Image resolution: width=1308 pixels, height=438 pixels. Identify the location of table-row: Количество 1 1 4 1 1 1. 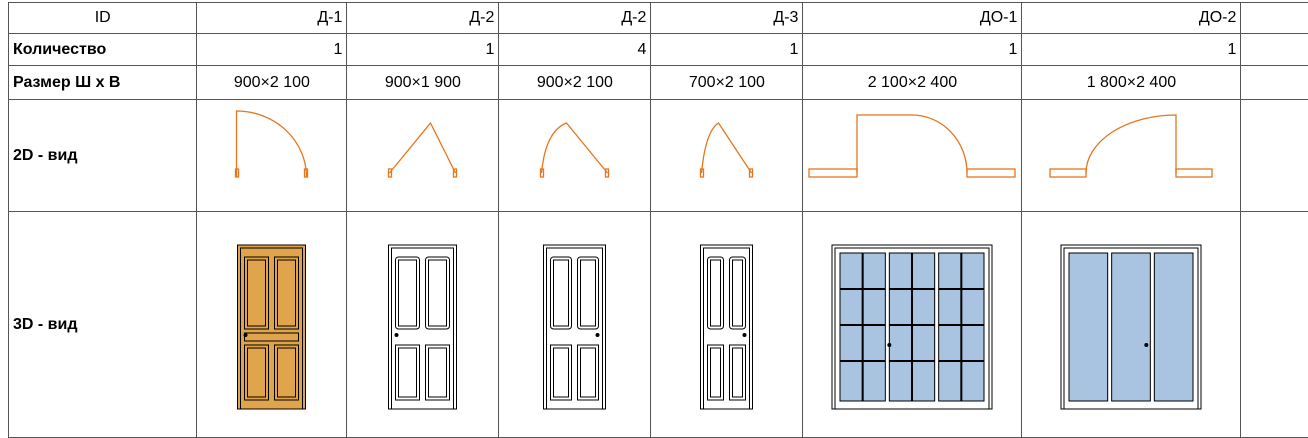
(657, 49).